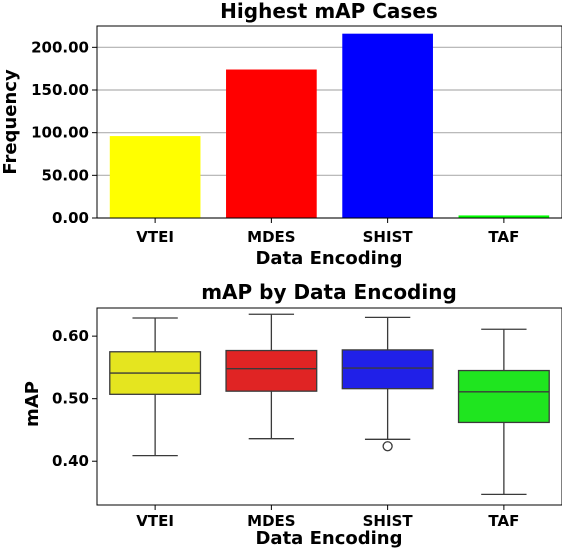  Describe the element at coordinates (155, 177) in the screenshot. I see `bar-vtei` at that location.